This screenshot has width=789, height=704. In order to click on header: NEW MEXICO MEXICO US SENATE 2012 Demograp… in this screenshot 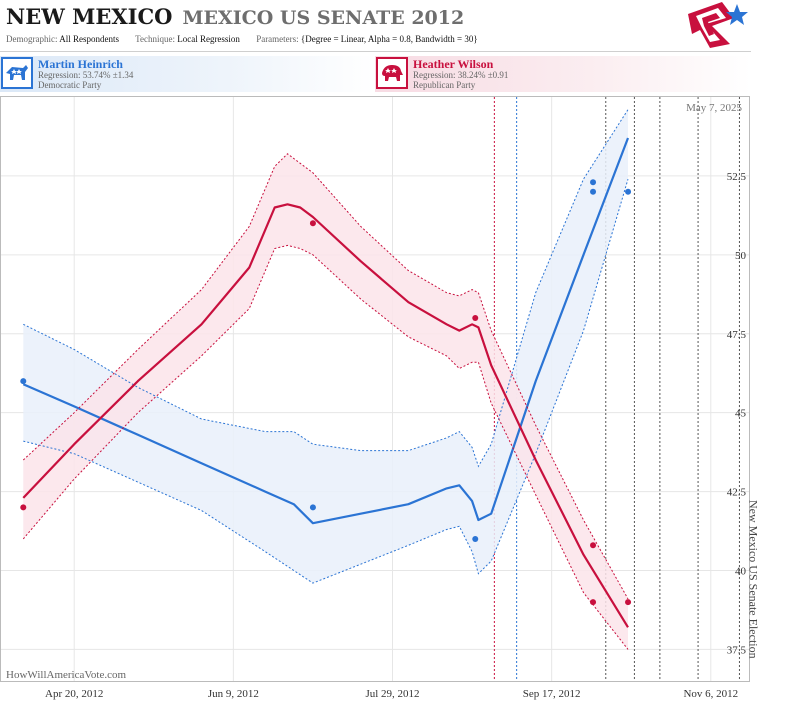, I will do `click(394, 25)`.